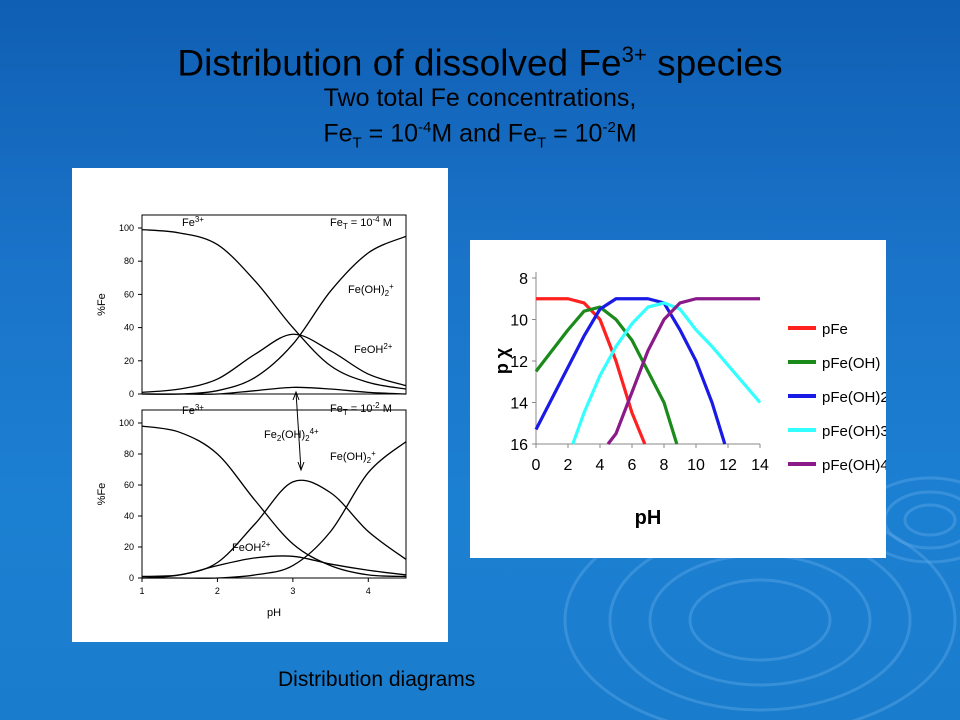 The width and height of the screenshot is (960, 720). What do you see at coordinates (728, 465) in the screenshot?
I see `x-tick-label: 12` at bounding box center [728, 465].